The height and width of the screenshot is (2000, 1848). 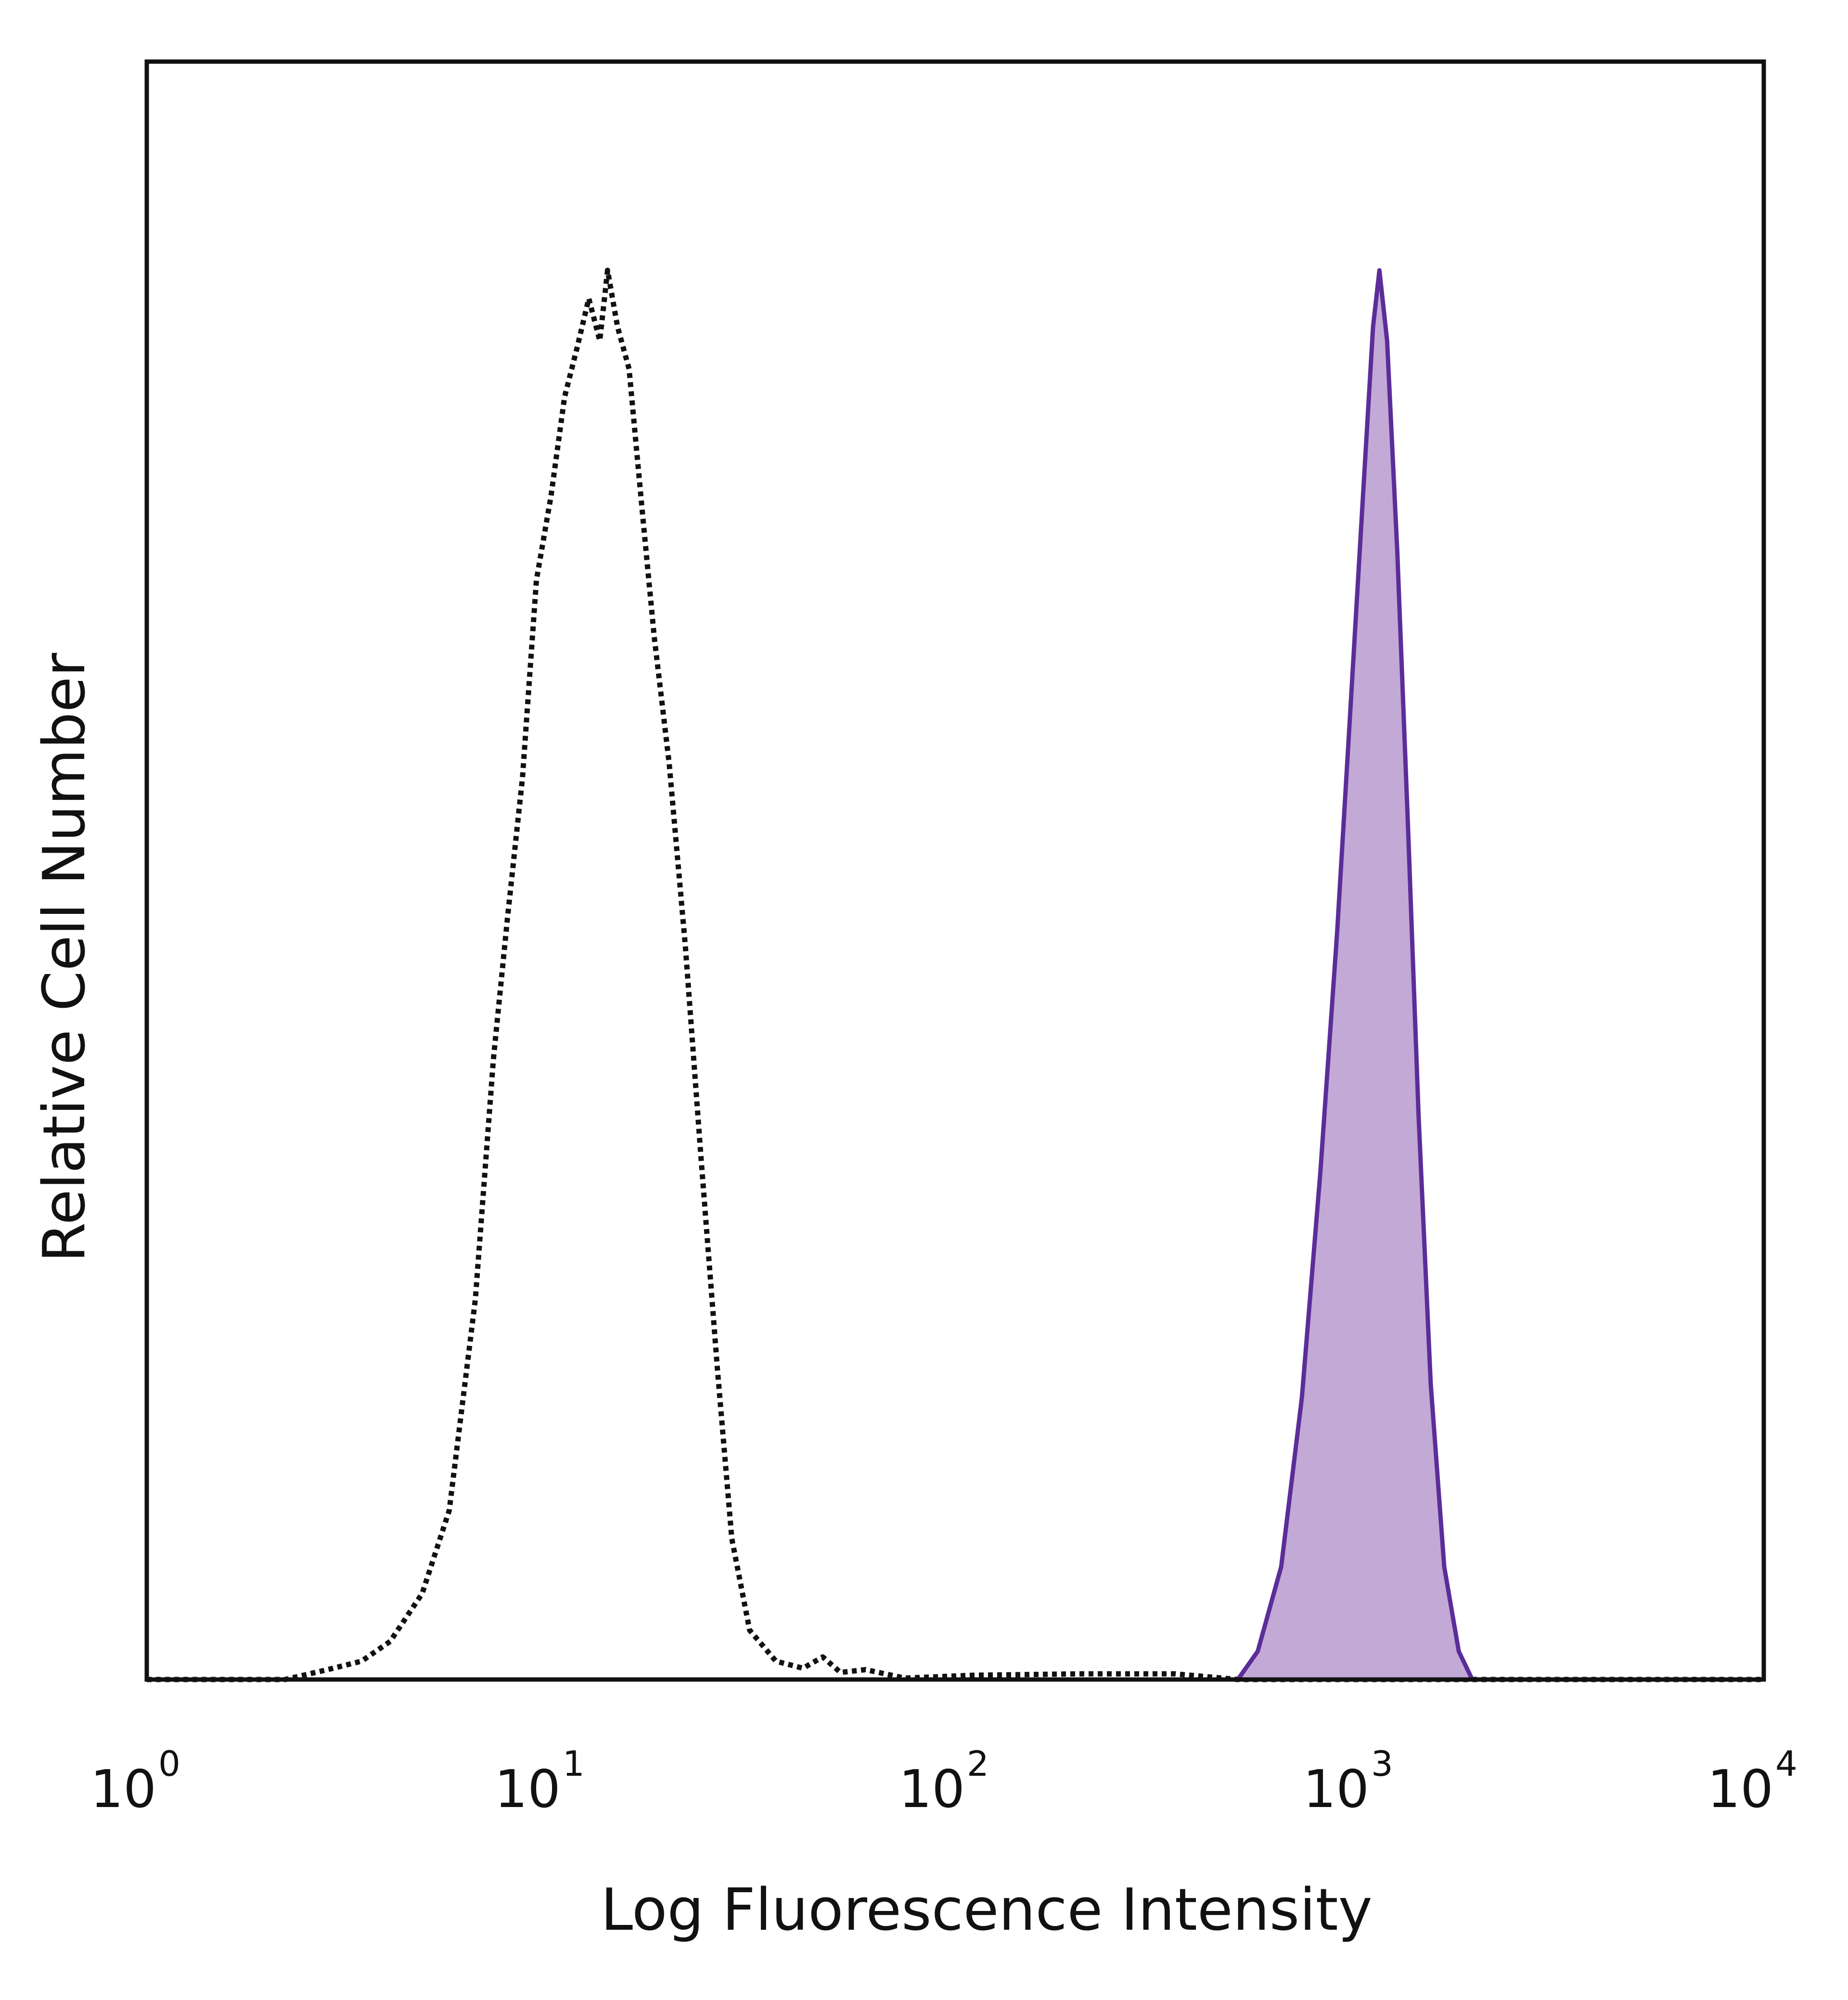 I want to click on x-tick-exponent: 2, so click(x=978, y=1764).